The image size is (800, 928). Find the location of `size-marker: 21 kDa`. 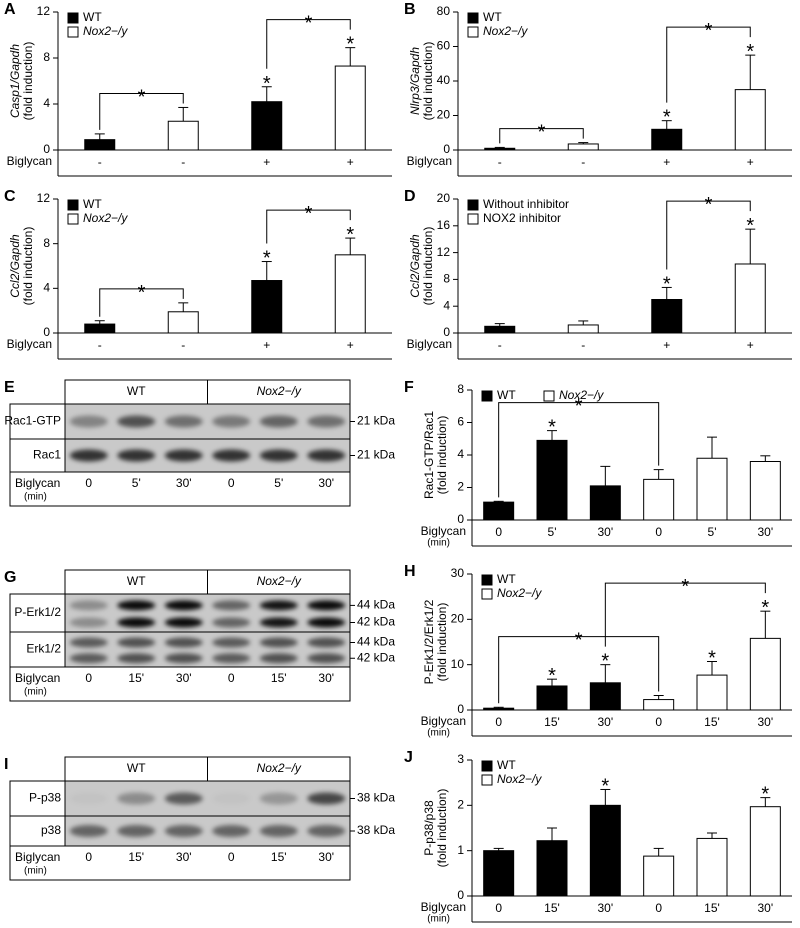

size-marker: 21 kDa is located at coordinates (376, 421).